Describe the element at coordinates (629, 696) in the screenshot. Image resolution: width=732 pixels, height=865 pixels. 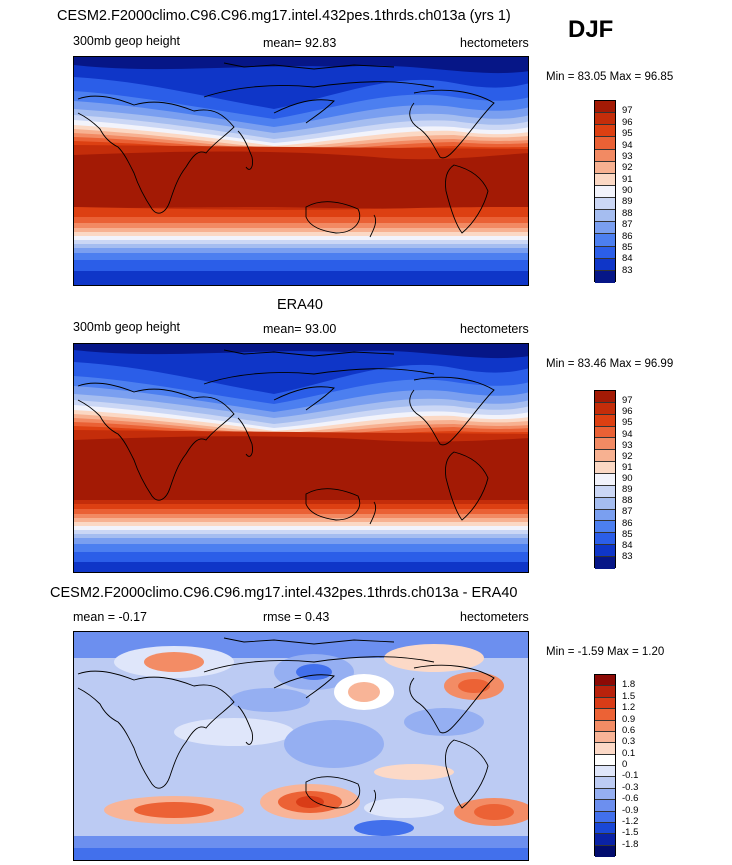
I see `colorbar-tick-label: 1.5` at that location.